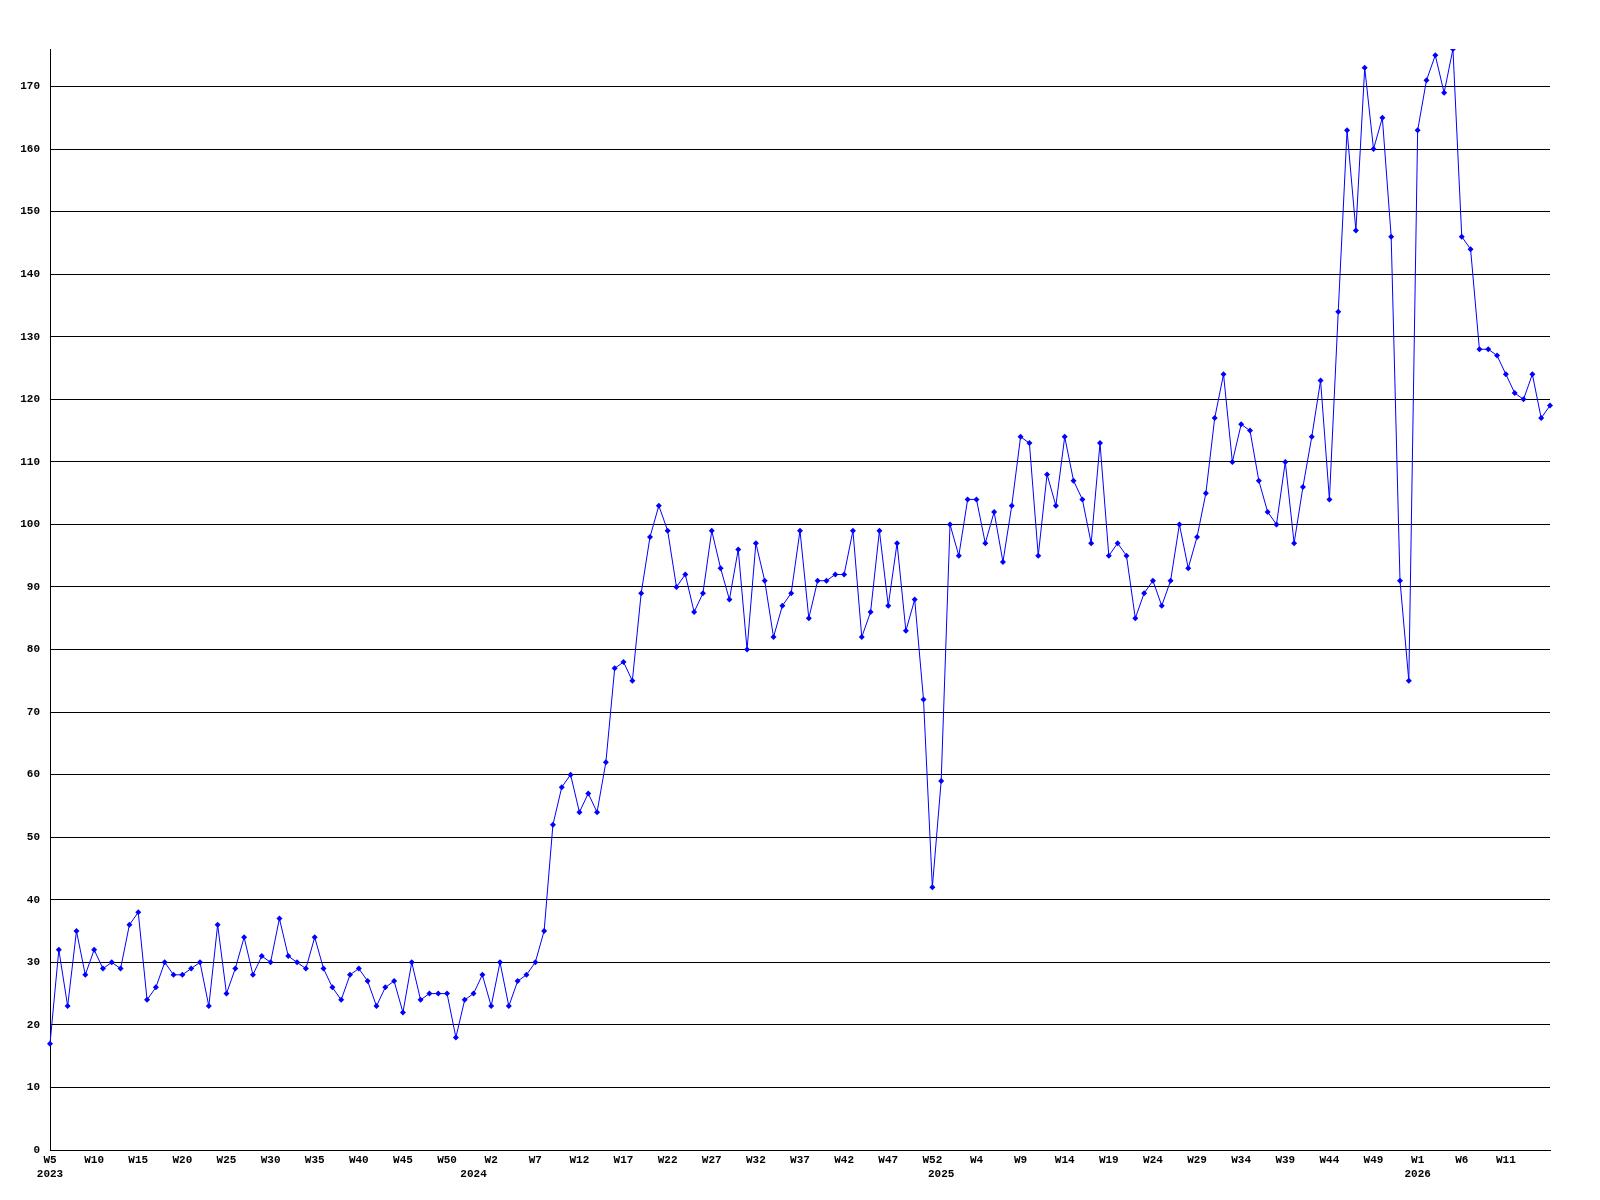  Describe the element at coordinates (1064, 1160) in the screenshot. I see `x-tick-label: W14` at that location.